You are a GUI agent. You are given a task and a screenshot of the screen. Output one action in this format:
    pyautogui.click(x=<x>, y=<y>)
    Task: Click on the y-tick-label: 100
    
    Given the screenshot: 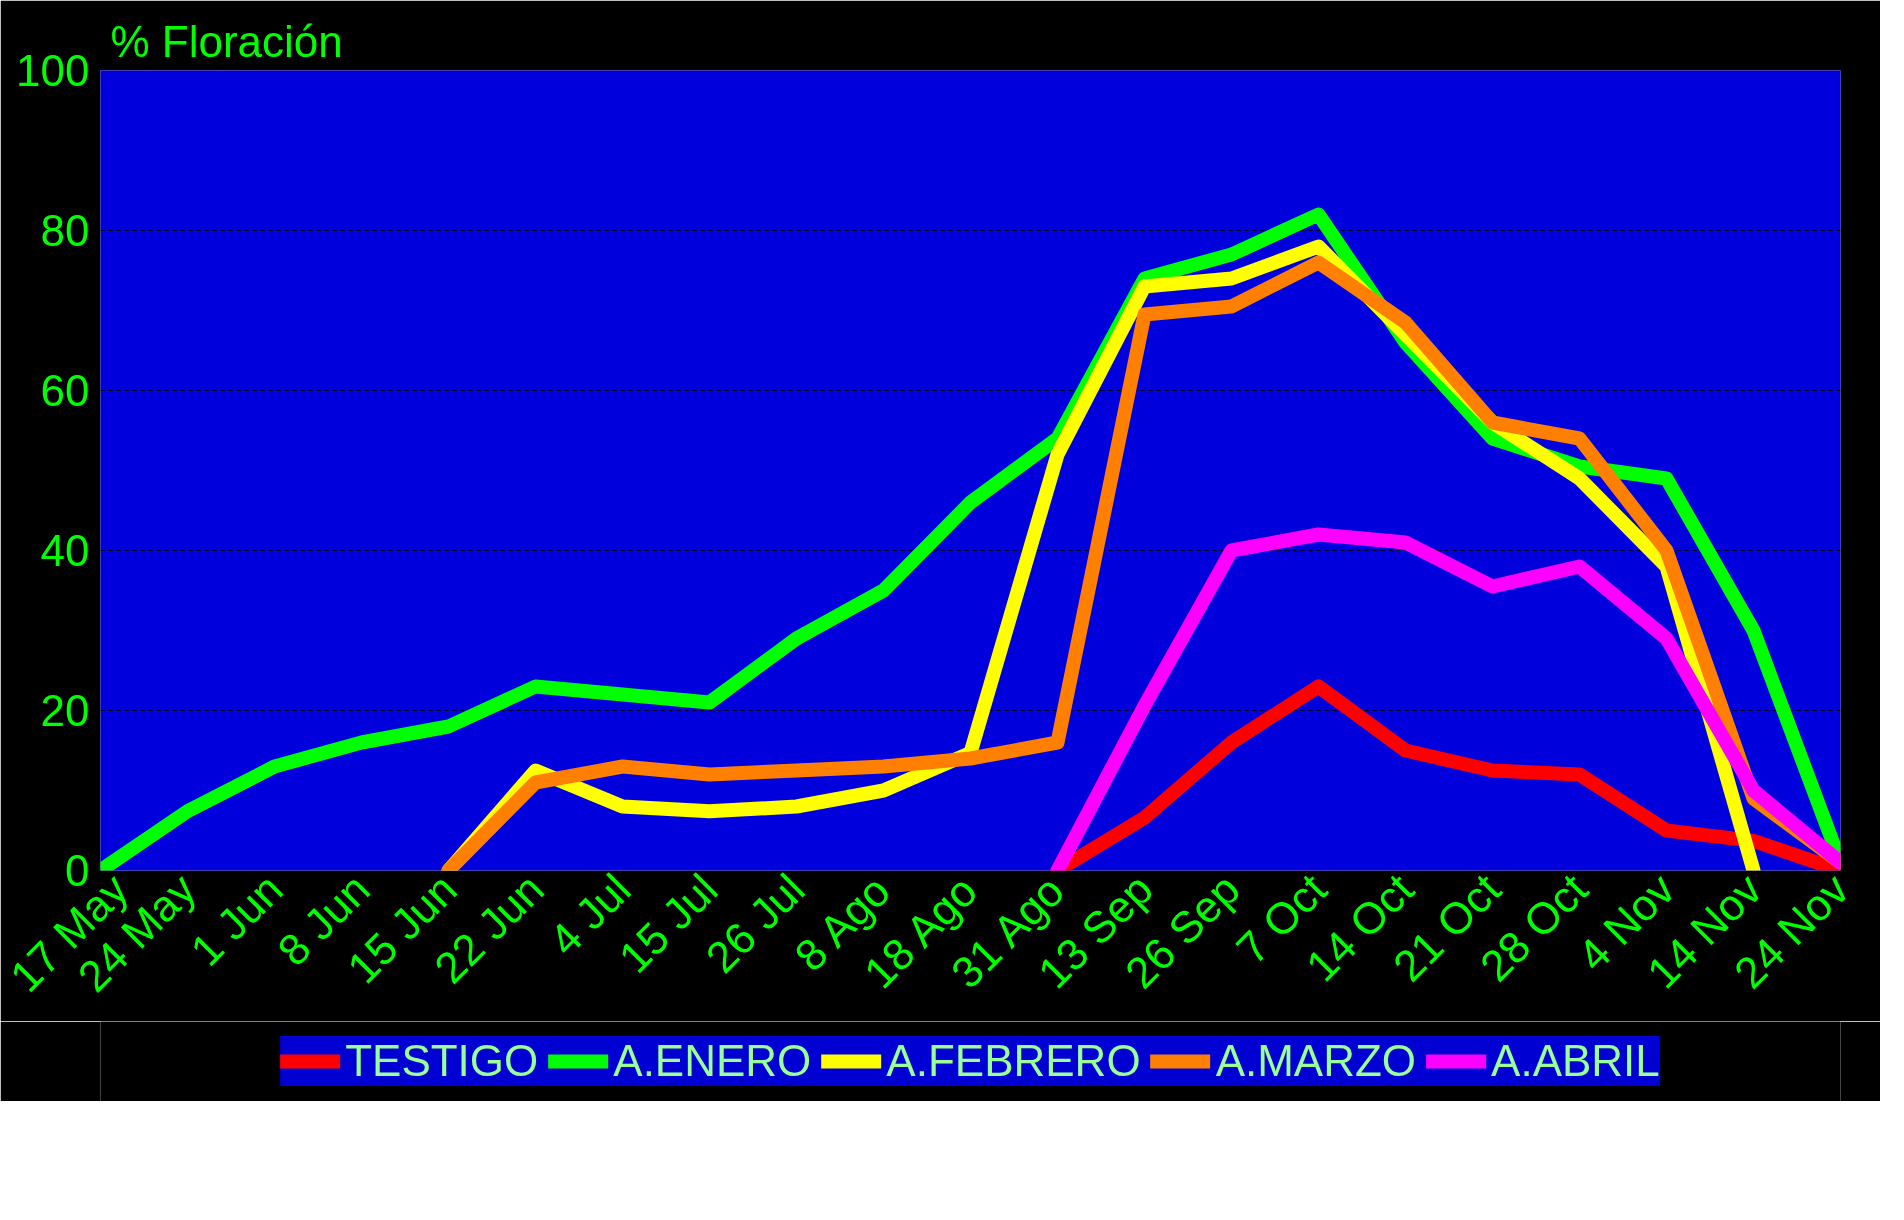 What is the action you would take?
    pyautogui.click(x=53, y=70)
    